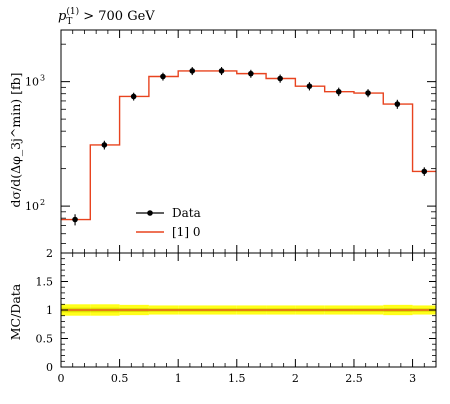 This screenshot has width=450, height=404. Describe the element at coordinates (61, 378) in the screenshot. I see `x-tick-label: 0` at that location.